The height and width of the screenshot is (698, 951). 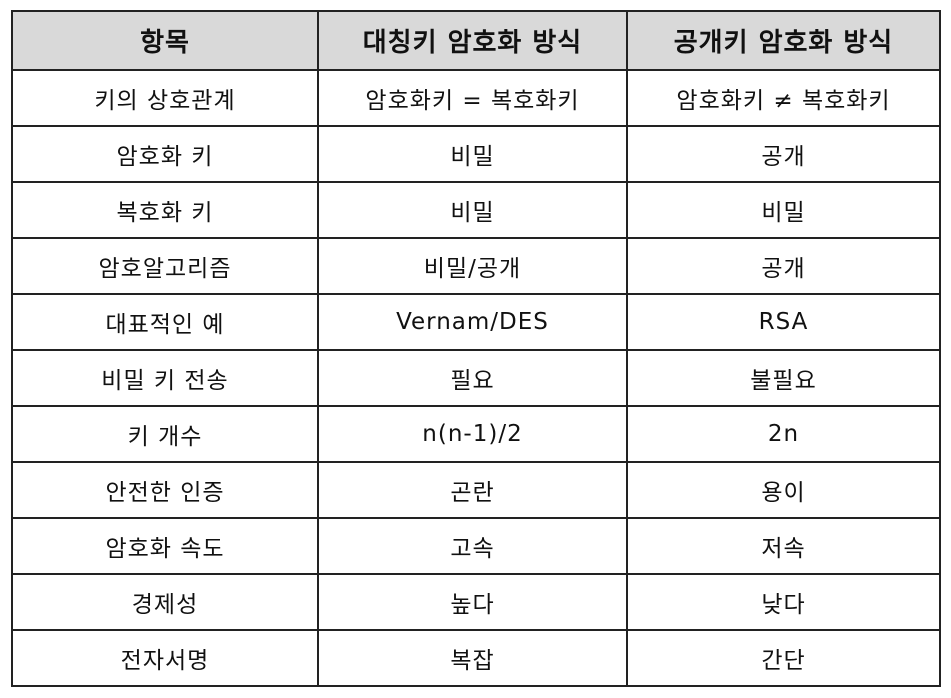 I want to click on table-row: 전자서명 복잡 간단, so click(x=476, y=658).